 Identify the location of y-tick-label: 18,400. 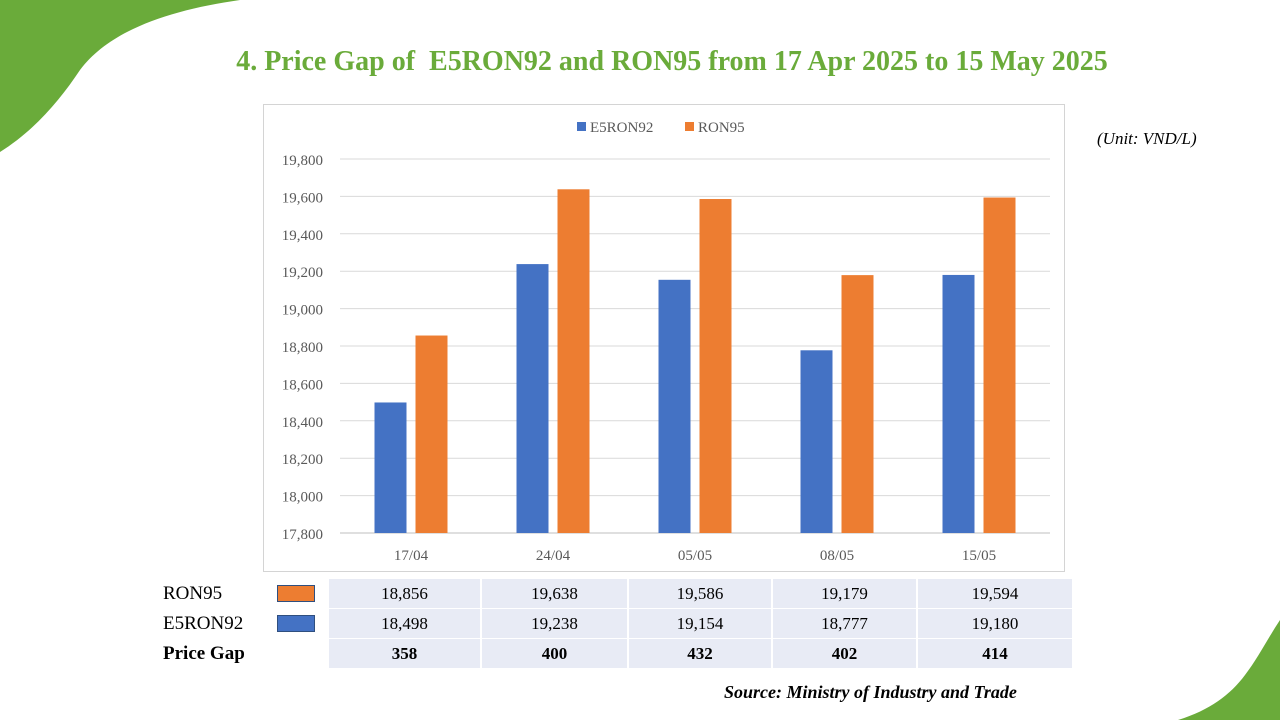
(302, 423).